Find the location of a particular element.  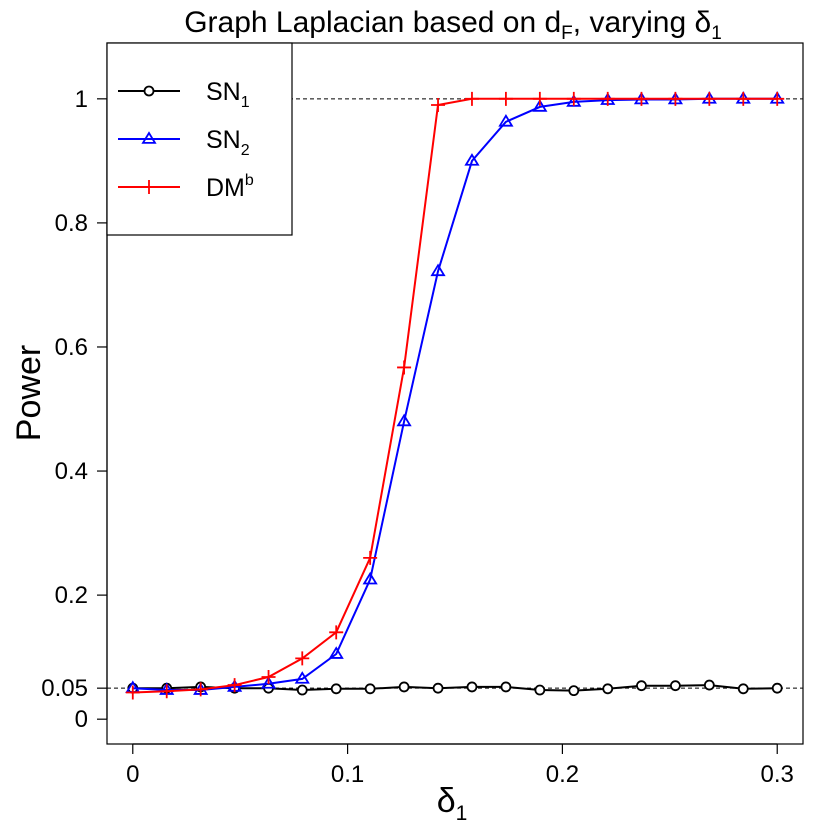

legend: SN1 SN2 DMb is located at coordinates (199, 139).